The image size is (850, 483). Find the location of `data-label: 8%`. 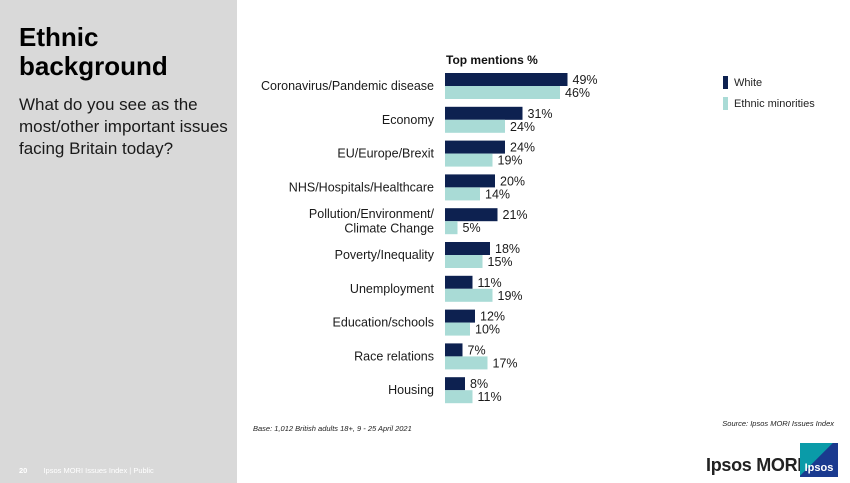

data-label: 8% is located at coordinates (479, 384).